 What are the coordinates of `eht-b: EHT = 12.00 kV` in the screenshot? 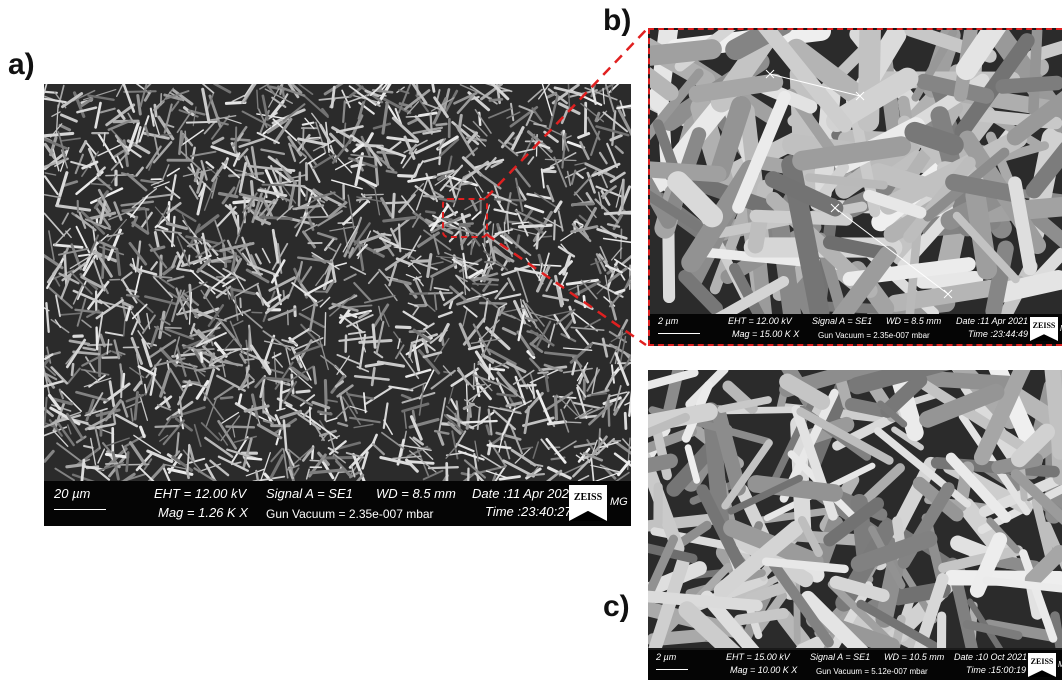 It's located at (760, 321).